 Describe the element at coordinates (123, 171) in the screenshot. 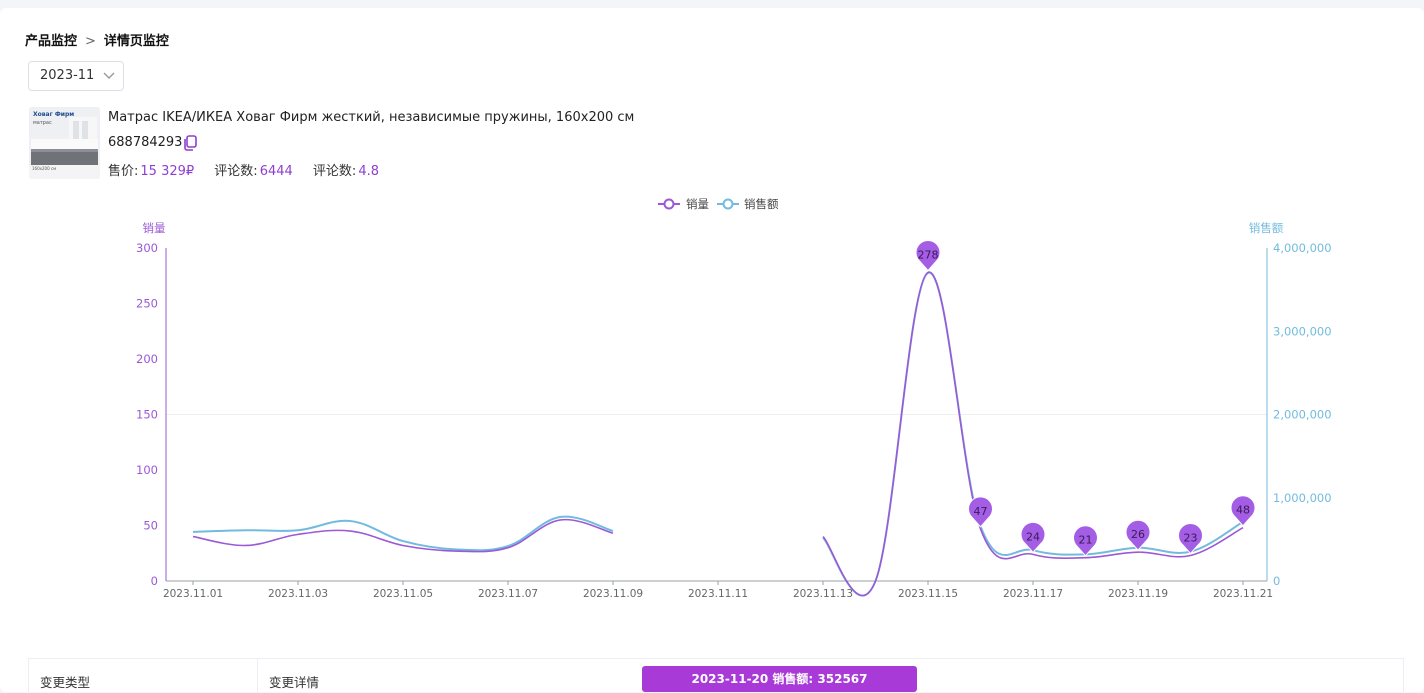

I see `price-label: 售价:` at that location.